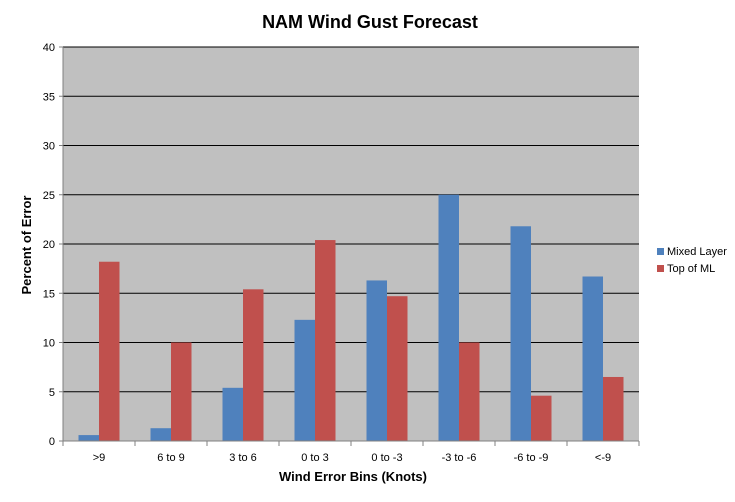 The width and height of the screenshot is (735, 502). Describe the element at coordinates (370, 22) in the screenshot. I see `chart-title: NAM Wind Gust Forecast` at that location.